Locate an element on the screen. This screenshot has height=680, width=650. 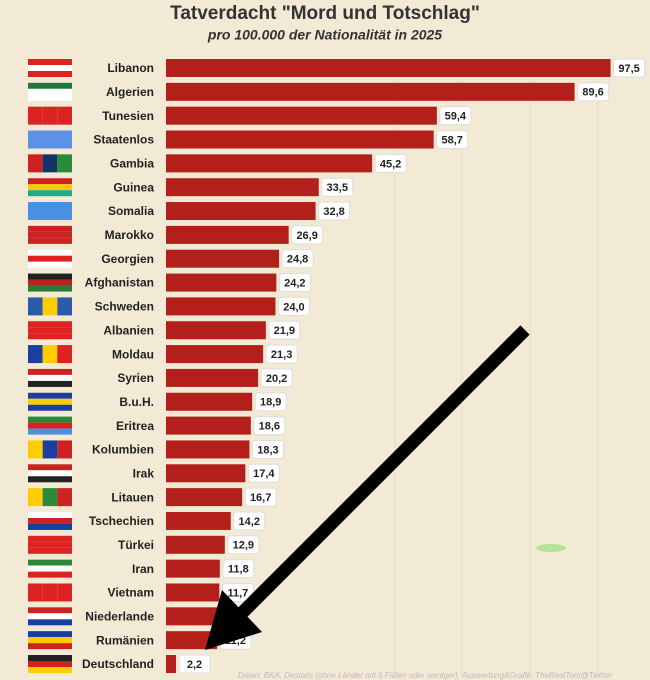
category-label: Staatenlos is located at coordinates (123, 140).